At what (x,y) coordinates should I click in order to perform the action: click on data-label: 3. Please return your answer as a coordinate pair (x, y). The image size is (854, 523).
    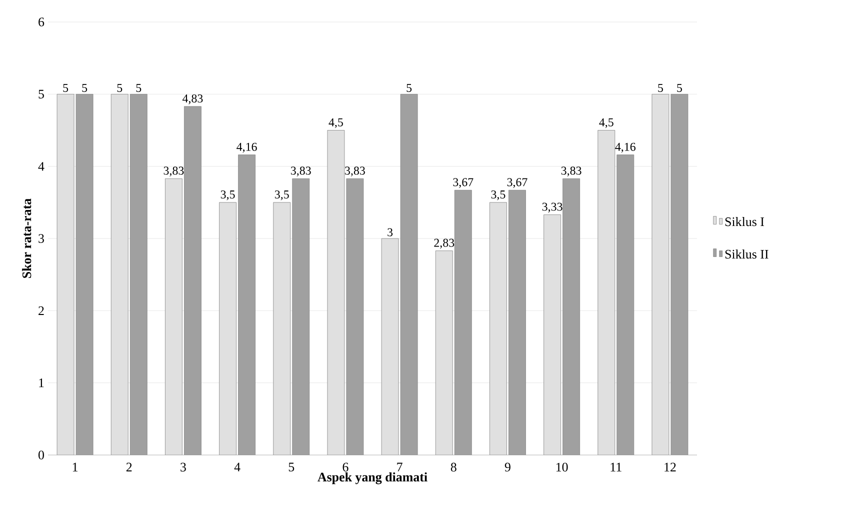
    Looking at the image, I should click on (390, 232).